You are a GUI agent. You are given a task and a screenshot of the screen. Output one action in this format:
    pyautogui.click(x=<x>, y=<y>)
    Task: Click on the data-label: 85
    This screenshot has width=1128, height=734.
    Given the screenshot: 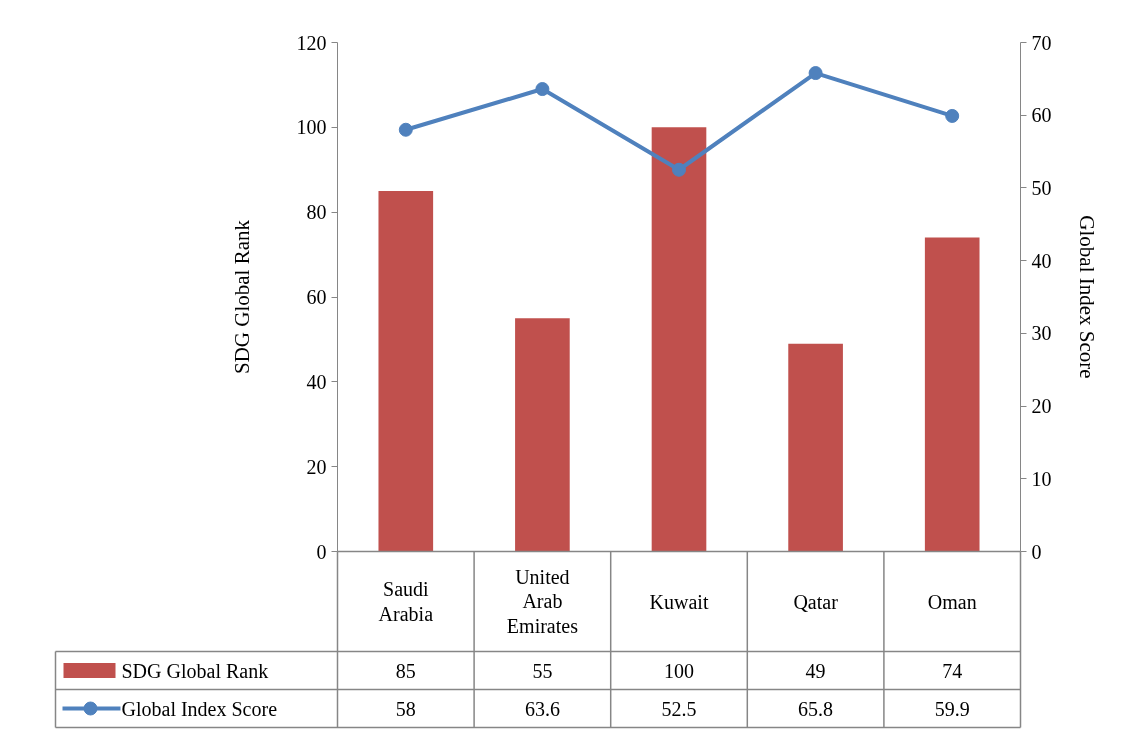 What is the action you would take?
    pyautogui.click(x=405, y=670)
    